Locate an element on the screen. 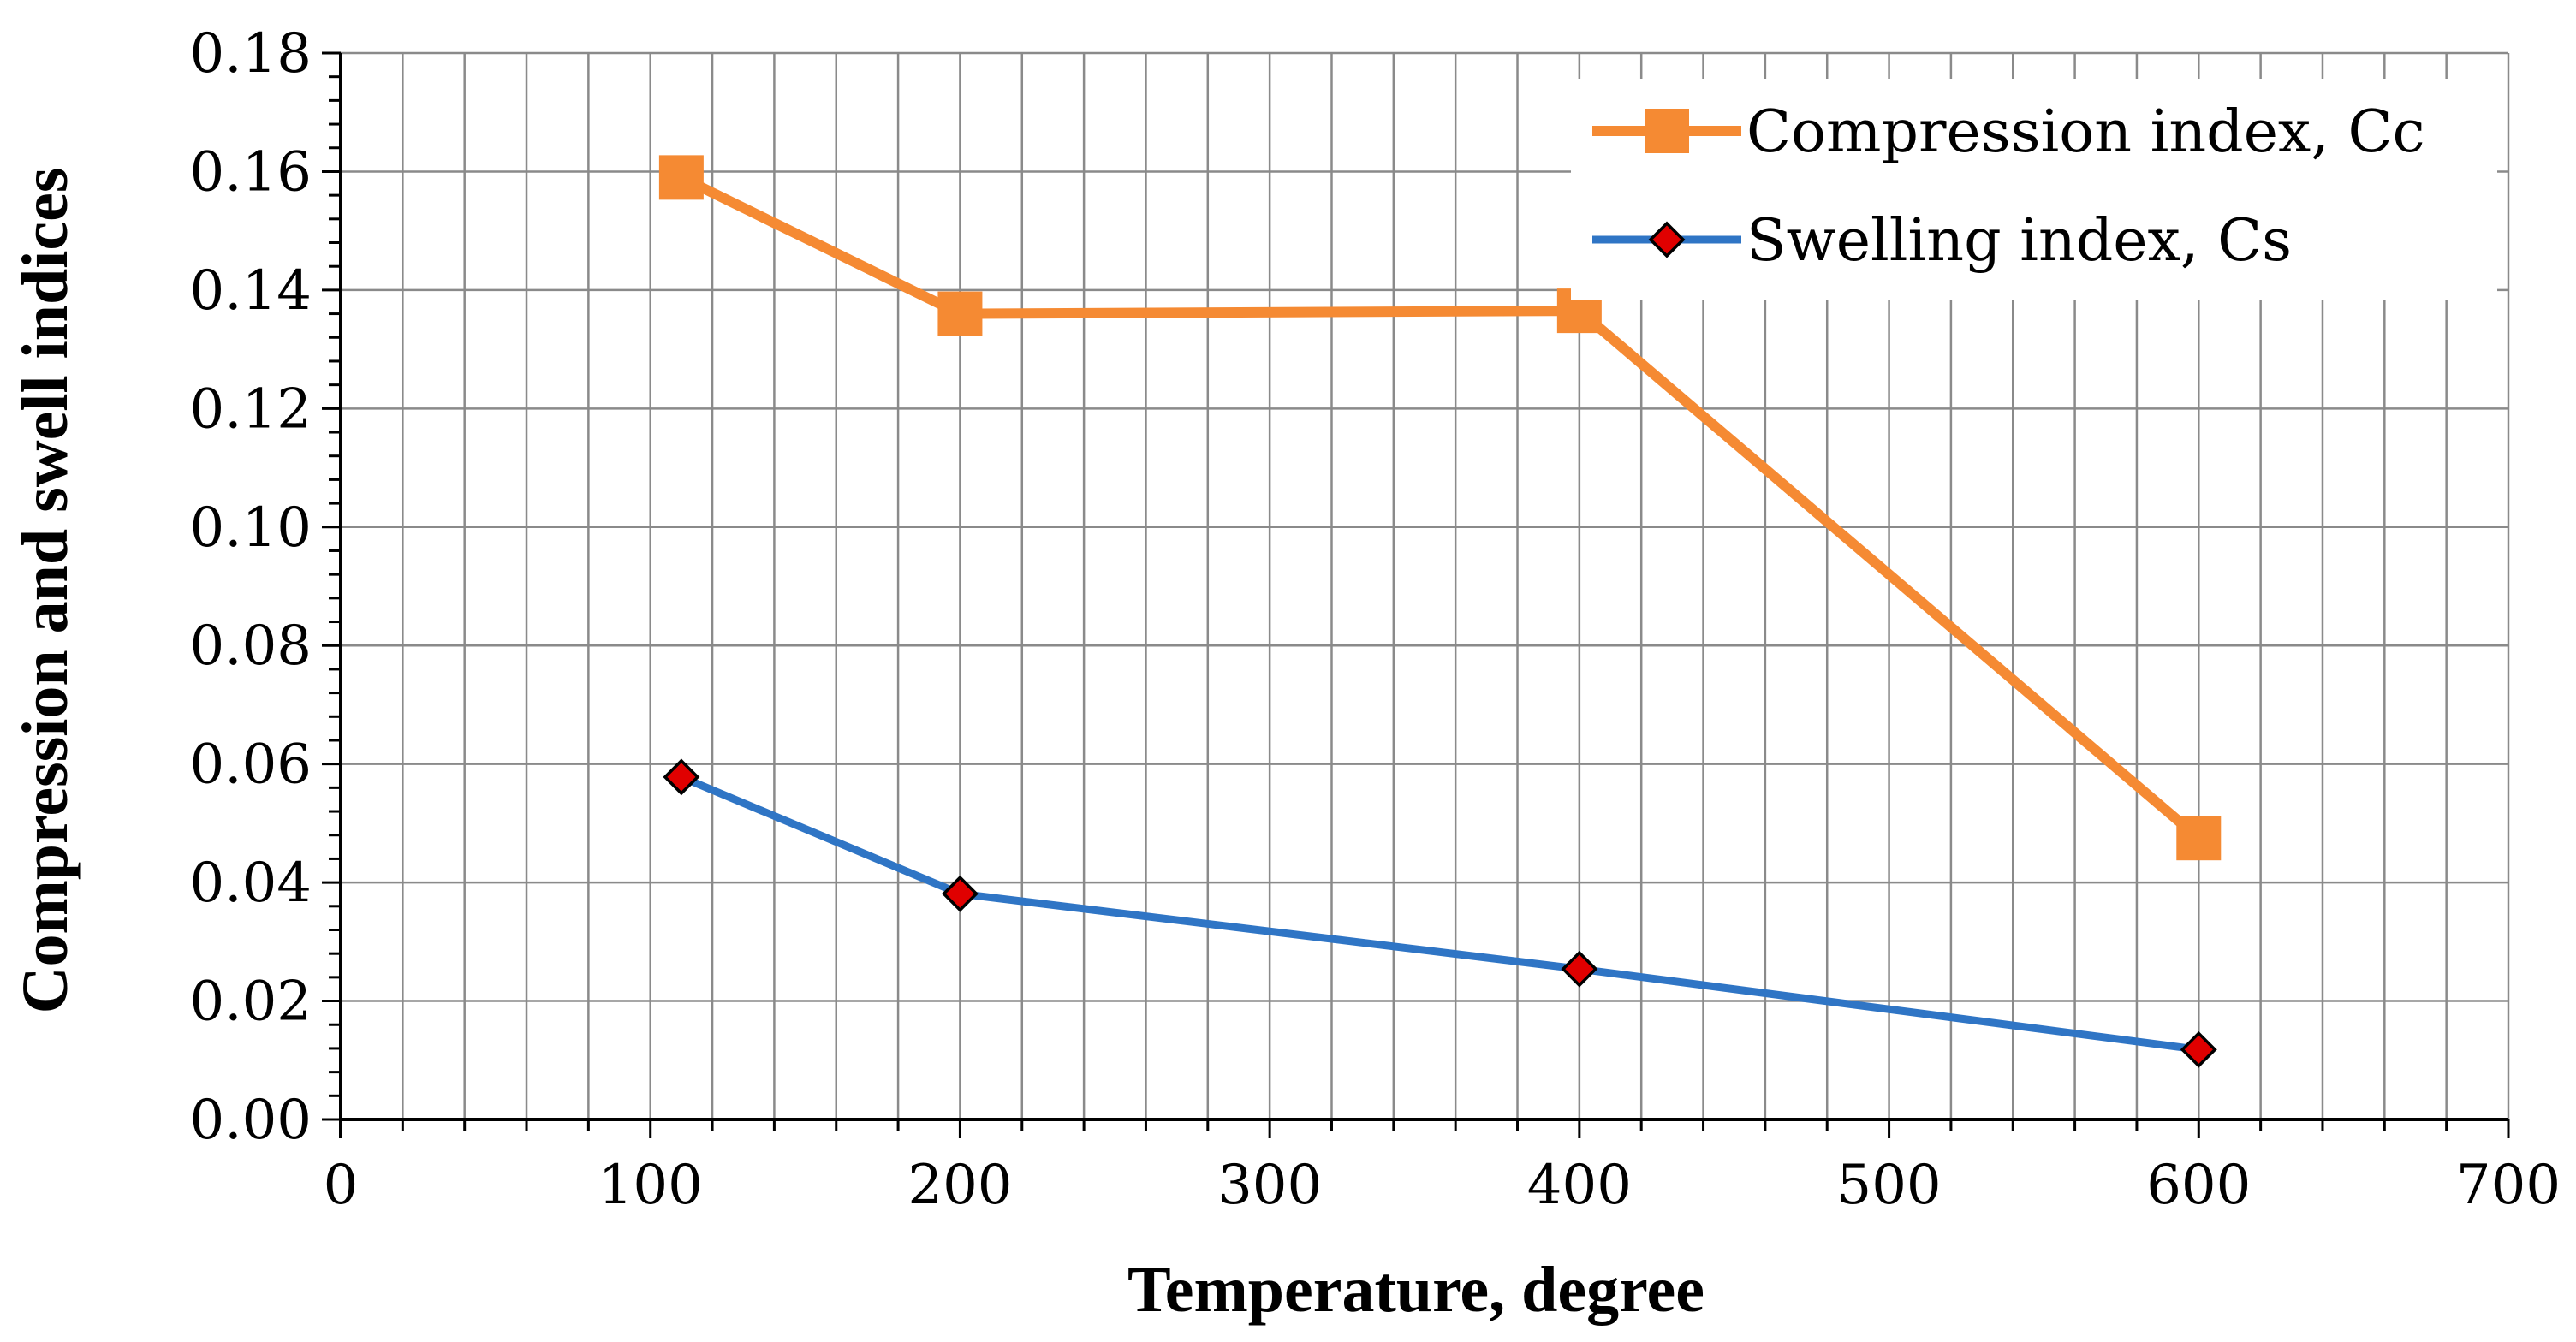 The height and width of the screenshot is (1342, 2576). y-tick-label: 0.06 is located at coordinates (251, 765).